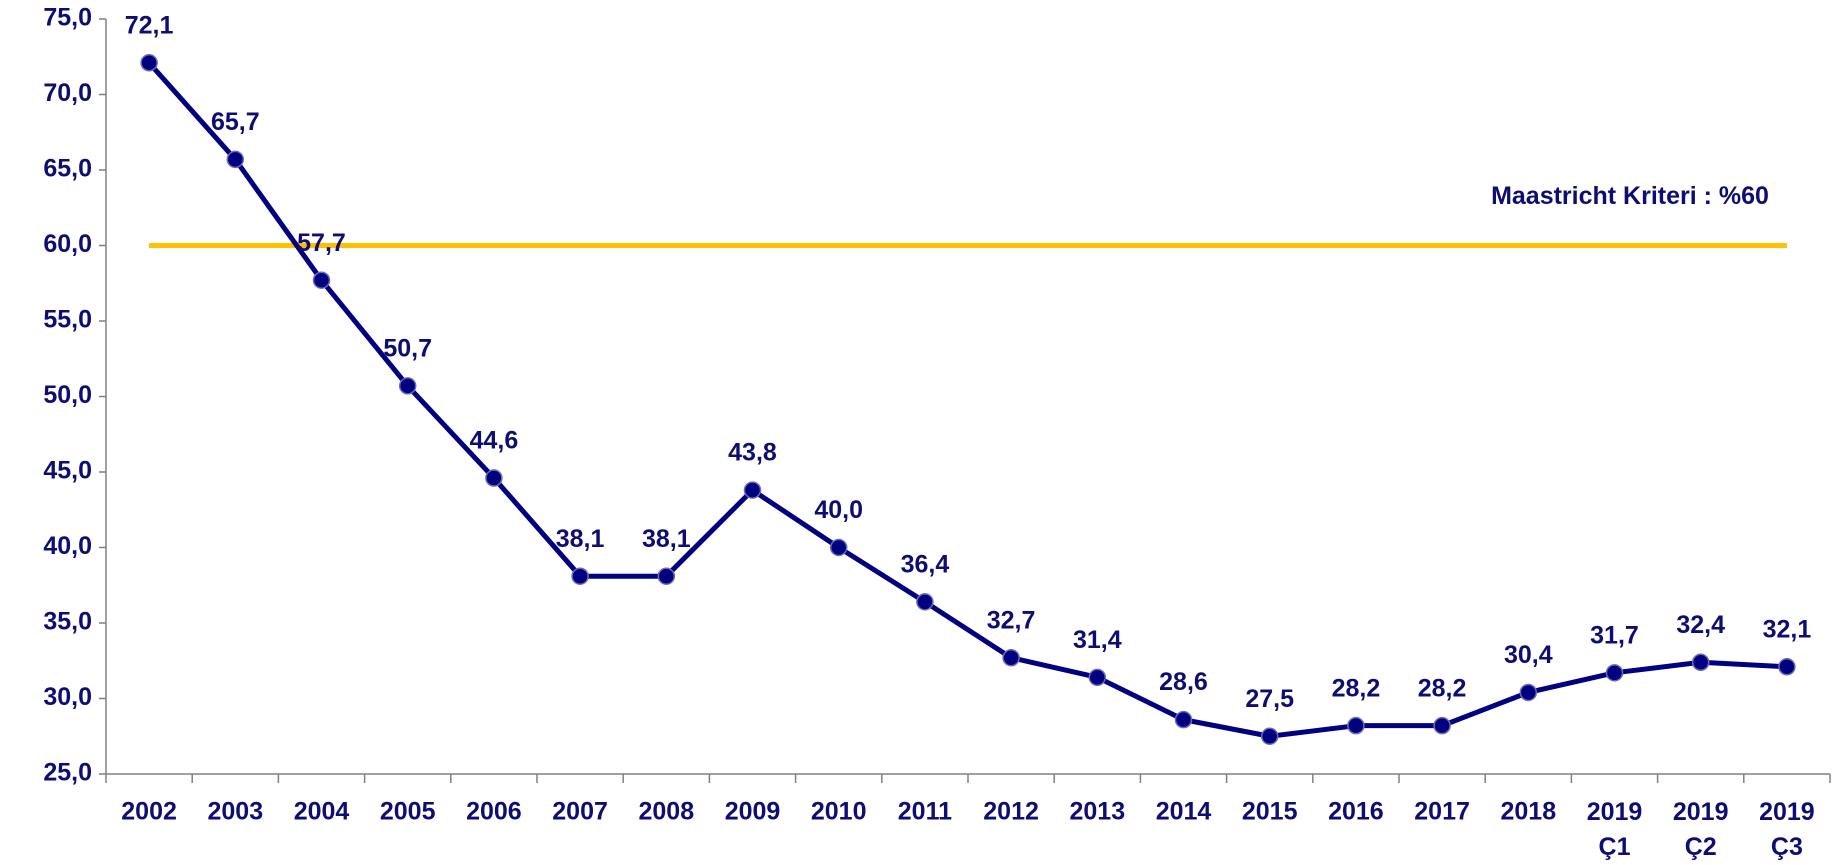  What do you see at coordinates (67, 244) in the screenshot?
I see `y-tick-label: 60,0` at bounding box center [67, 244].